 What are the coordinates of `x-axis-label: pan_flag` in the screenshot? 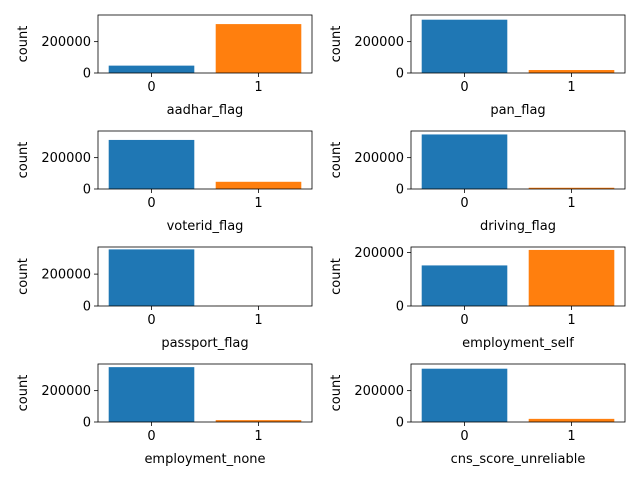 It's located at (517, 110).